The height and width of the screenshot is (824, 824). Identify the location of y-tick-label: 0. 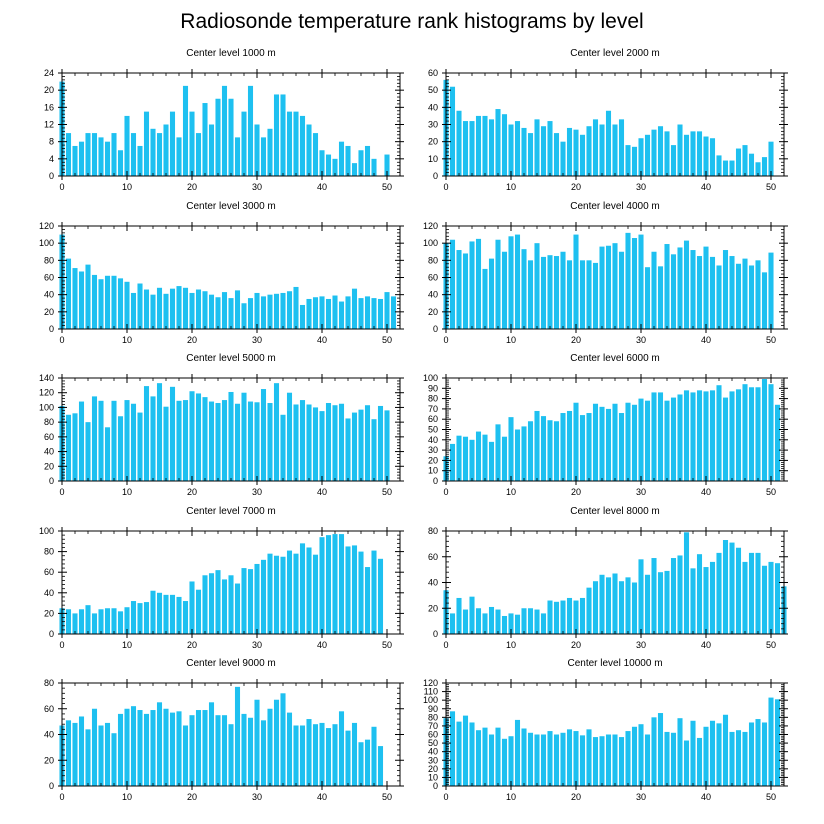
(51, 329).